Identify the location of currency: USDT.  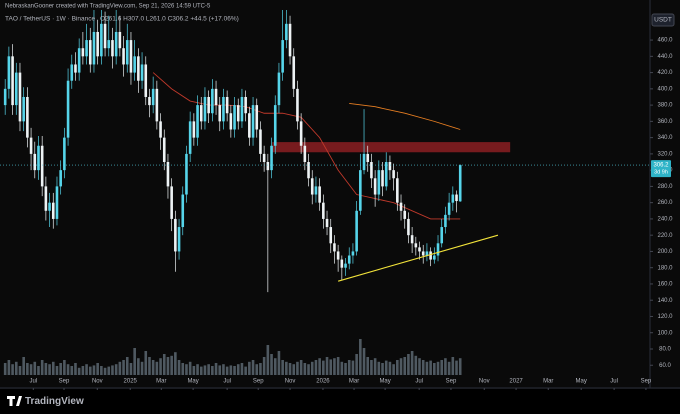
(663, 20).